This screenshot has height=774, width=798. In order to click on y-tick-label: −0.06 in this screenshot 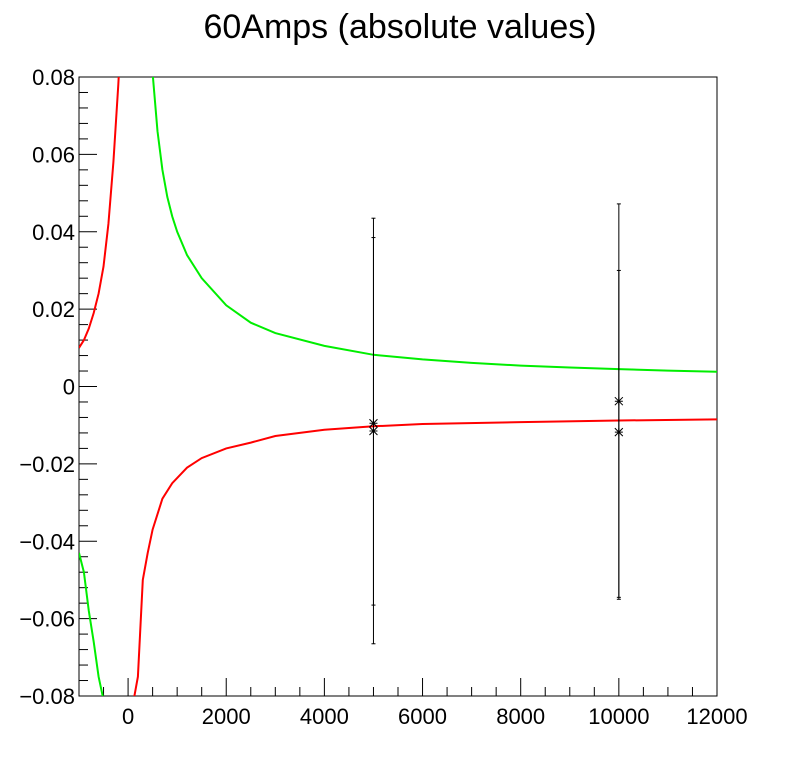, I will do `click(47, 619)`.